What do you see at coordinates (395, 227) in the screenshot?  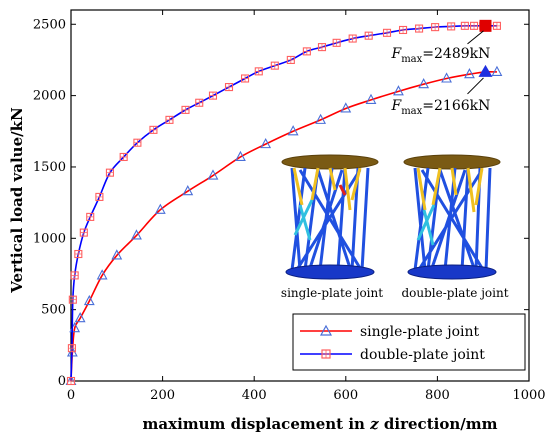 I see `fem-model-inset: single-plate joint double-plate joint` at bounding box center [395, 227].